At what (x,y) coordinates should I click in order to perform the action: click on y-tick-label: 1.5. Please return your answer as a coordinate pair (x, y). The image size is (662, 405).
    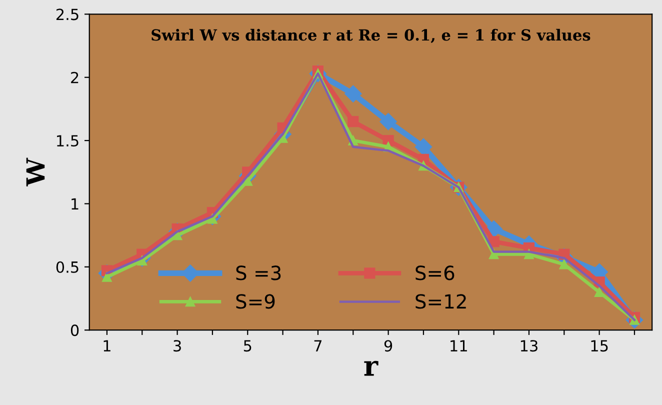
    Looking at the image, I should click on (67, 141).